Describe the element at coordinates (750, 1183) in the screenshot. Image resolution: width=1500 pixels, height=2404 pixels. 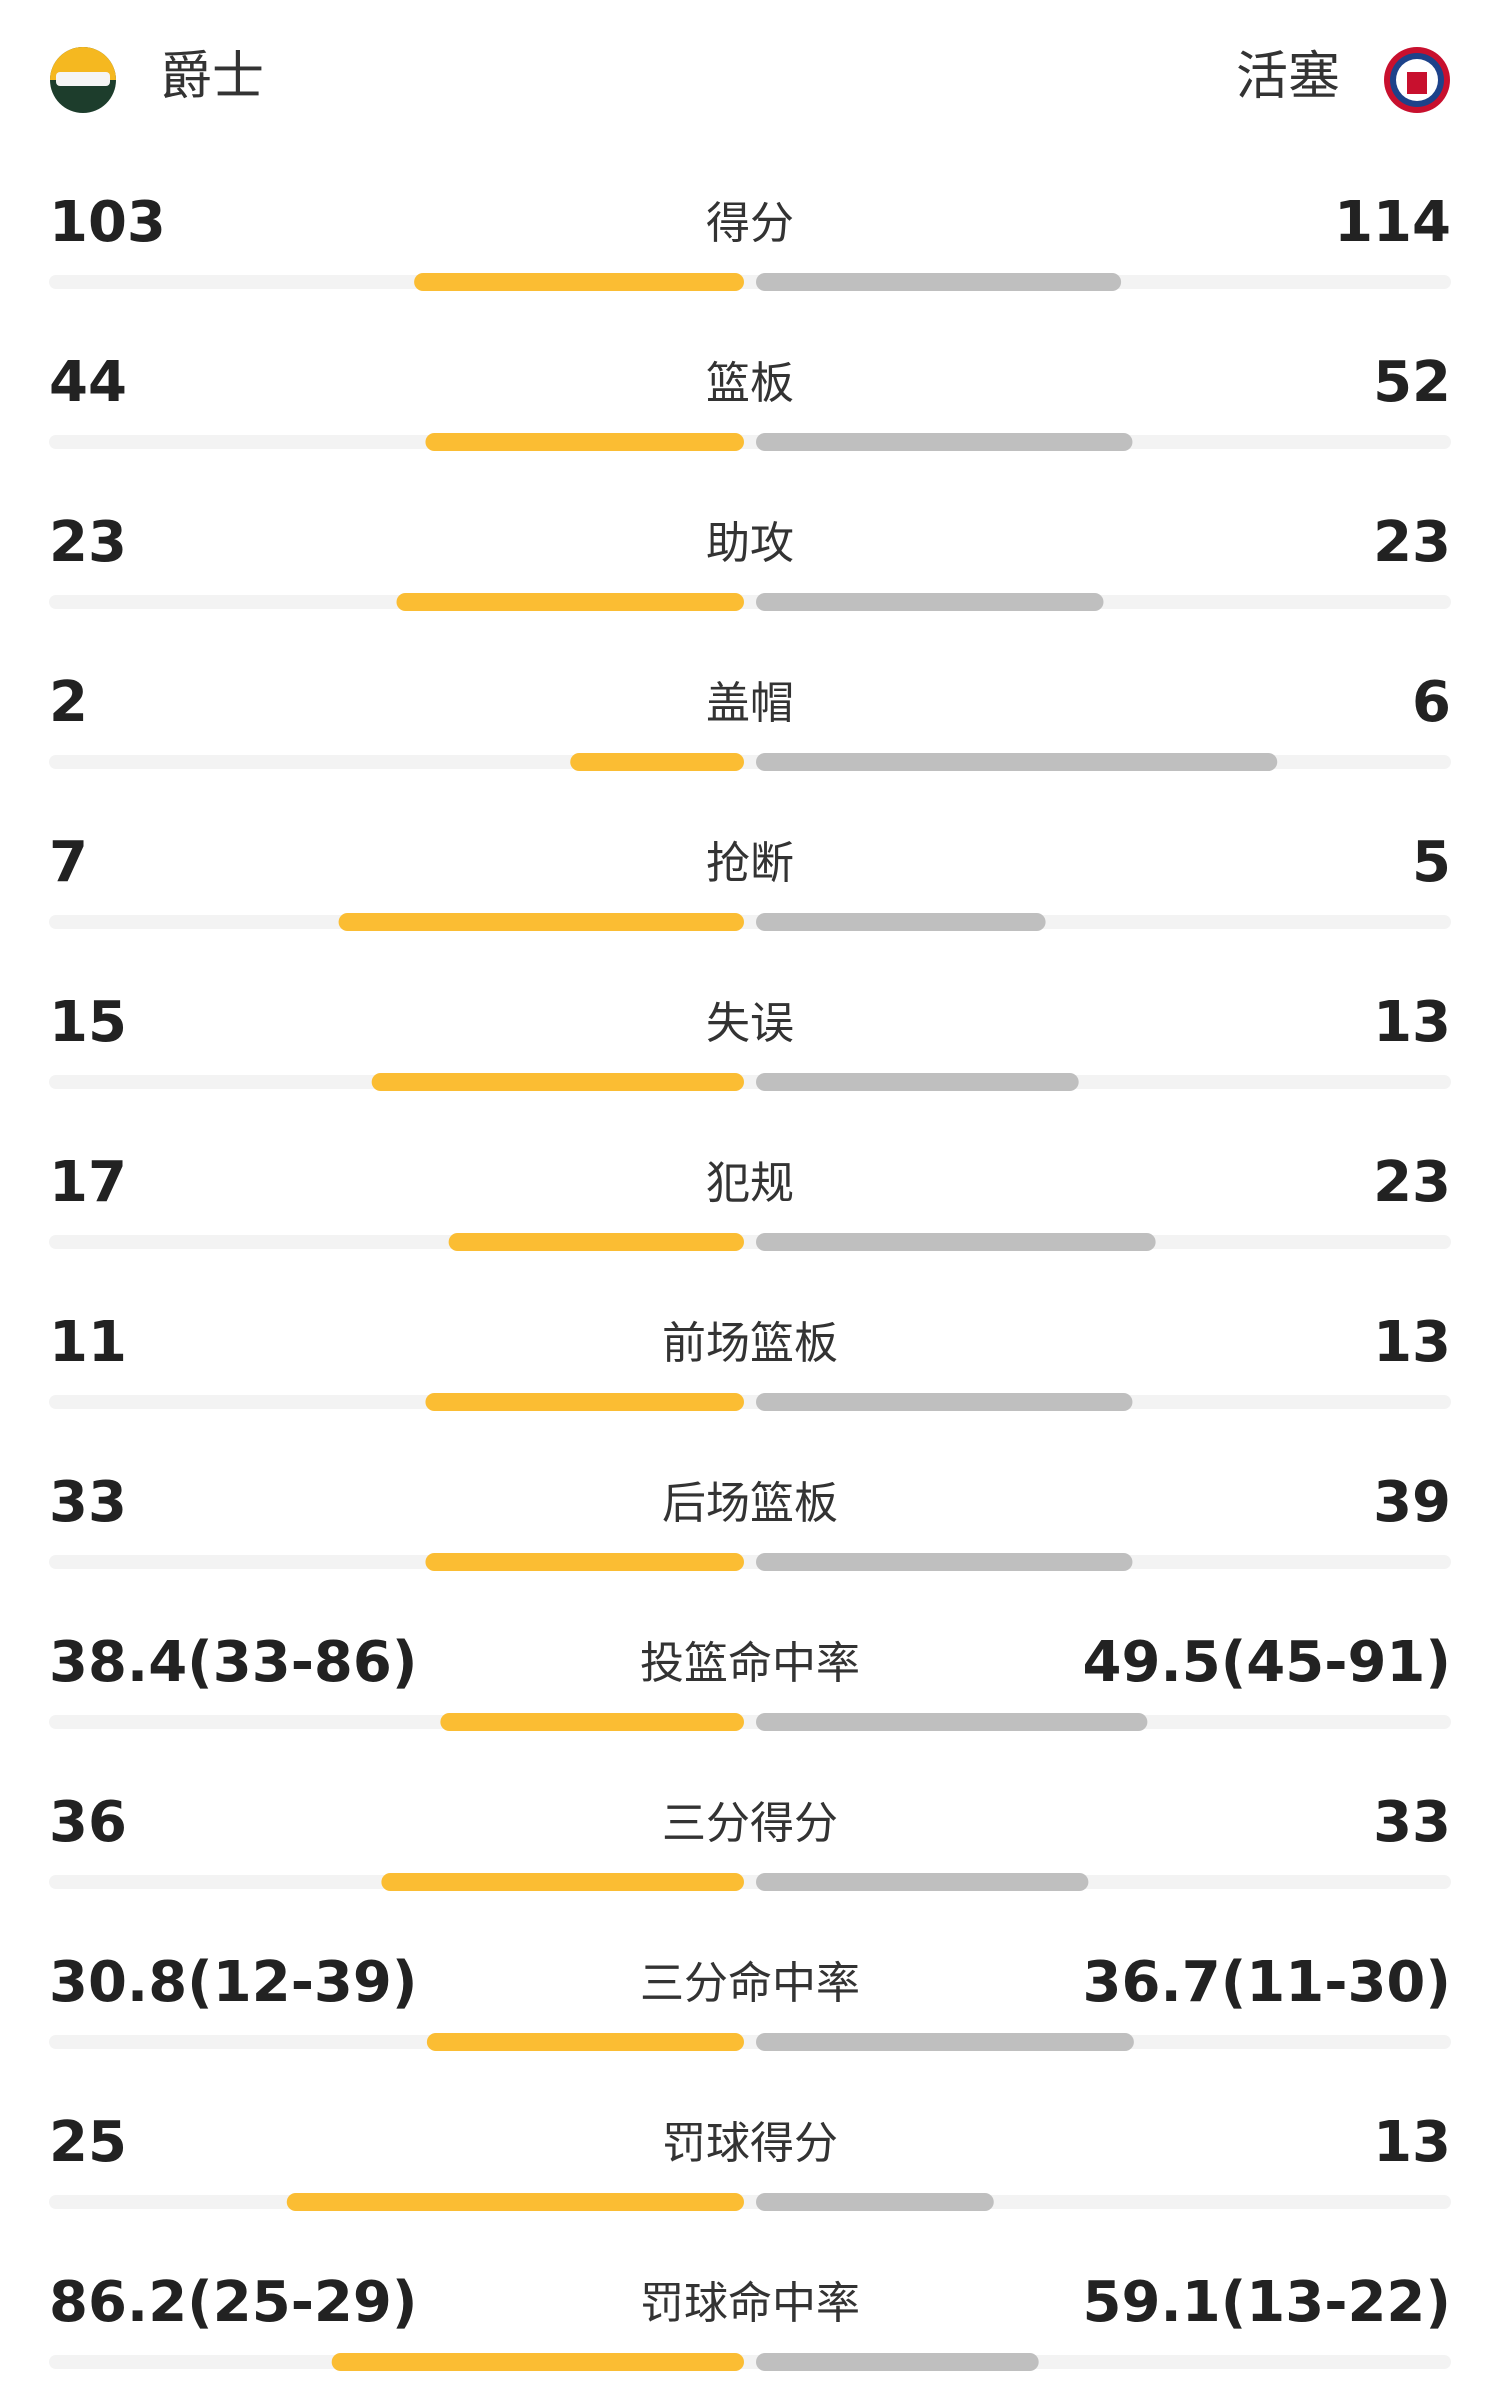
I see `stat-label: 犯规` at that location.